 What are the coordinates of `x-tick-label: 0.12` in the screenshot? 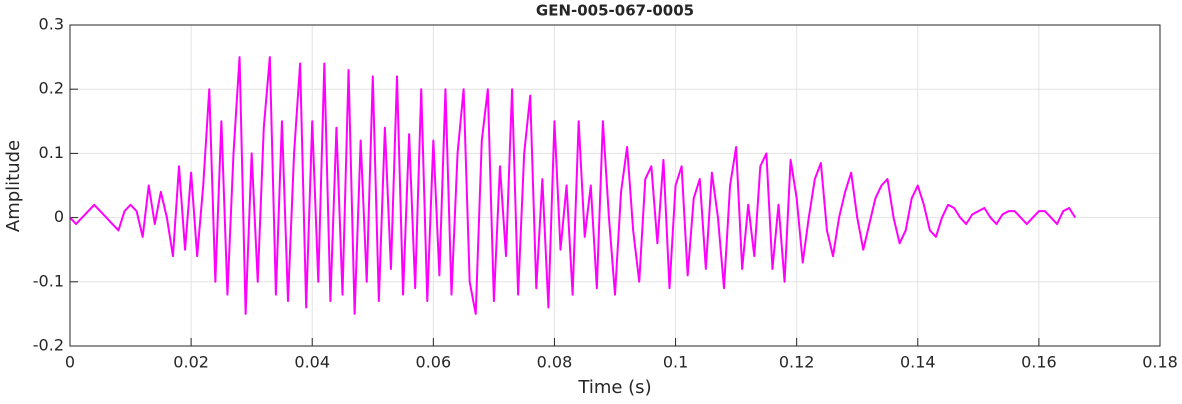 It's located at (797, 362).